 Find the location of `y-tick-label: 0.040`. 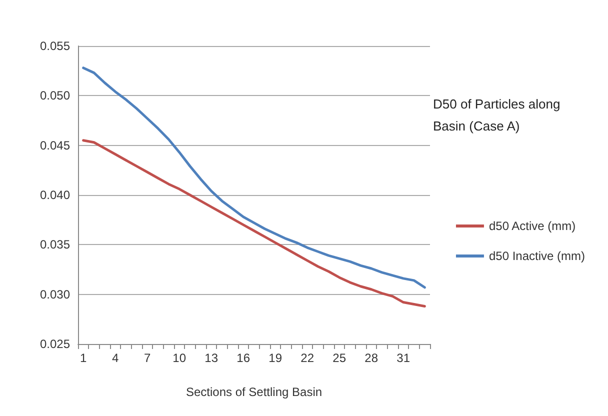

y-tick-label: 0.040 is located at coordinates (55, 195).